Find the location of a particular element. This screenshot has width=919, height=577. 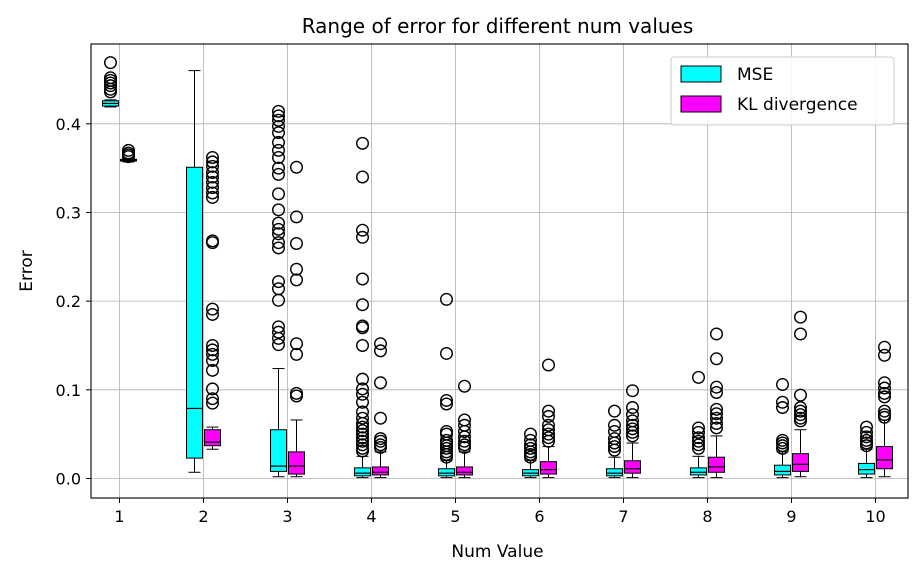

y-tick-label: 0.2 is located at coordinates (68, 301).